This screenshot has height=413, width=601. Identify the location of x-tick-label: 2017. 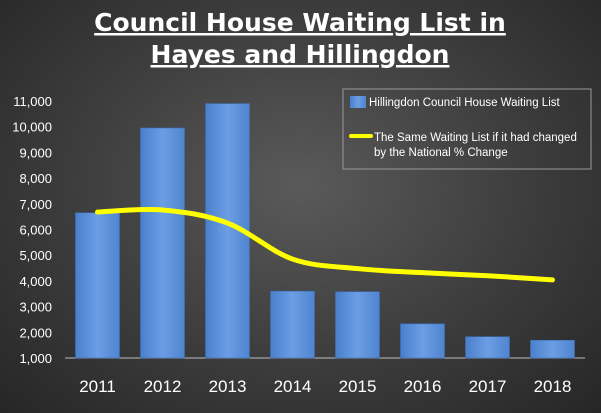
(488, 386).